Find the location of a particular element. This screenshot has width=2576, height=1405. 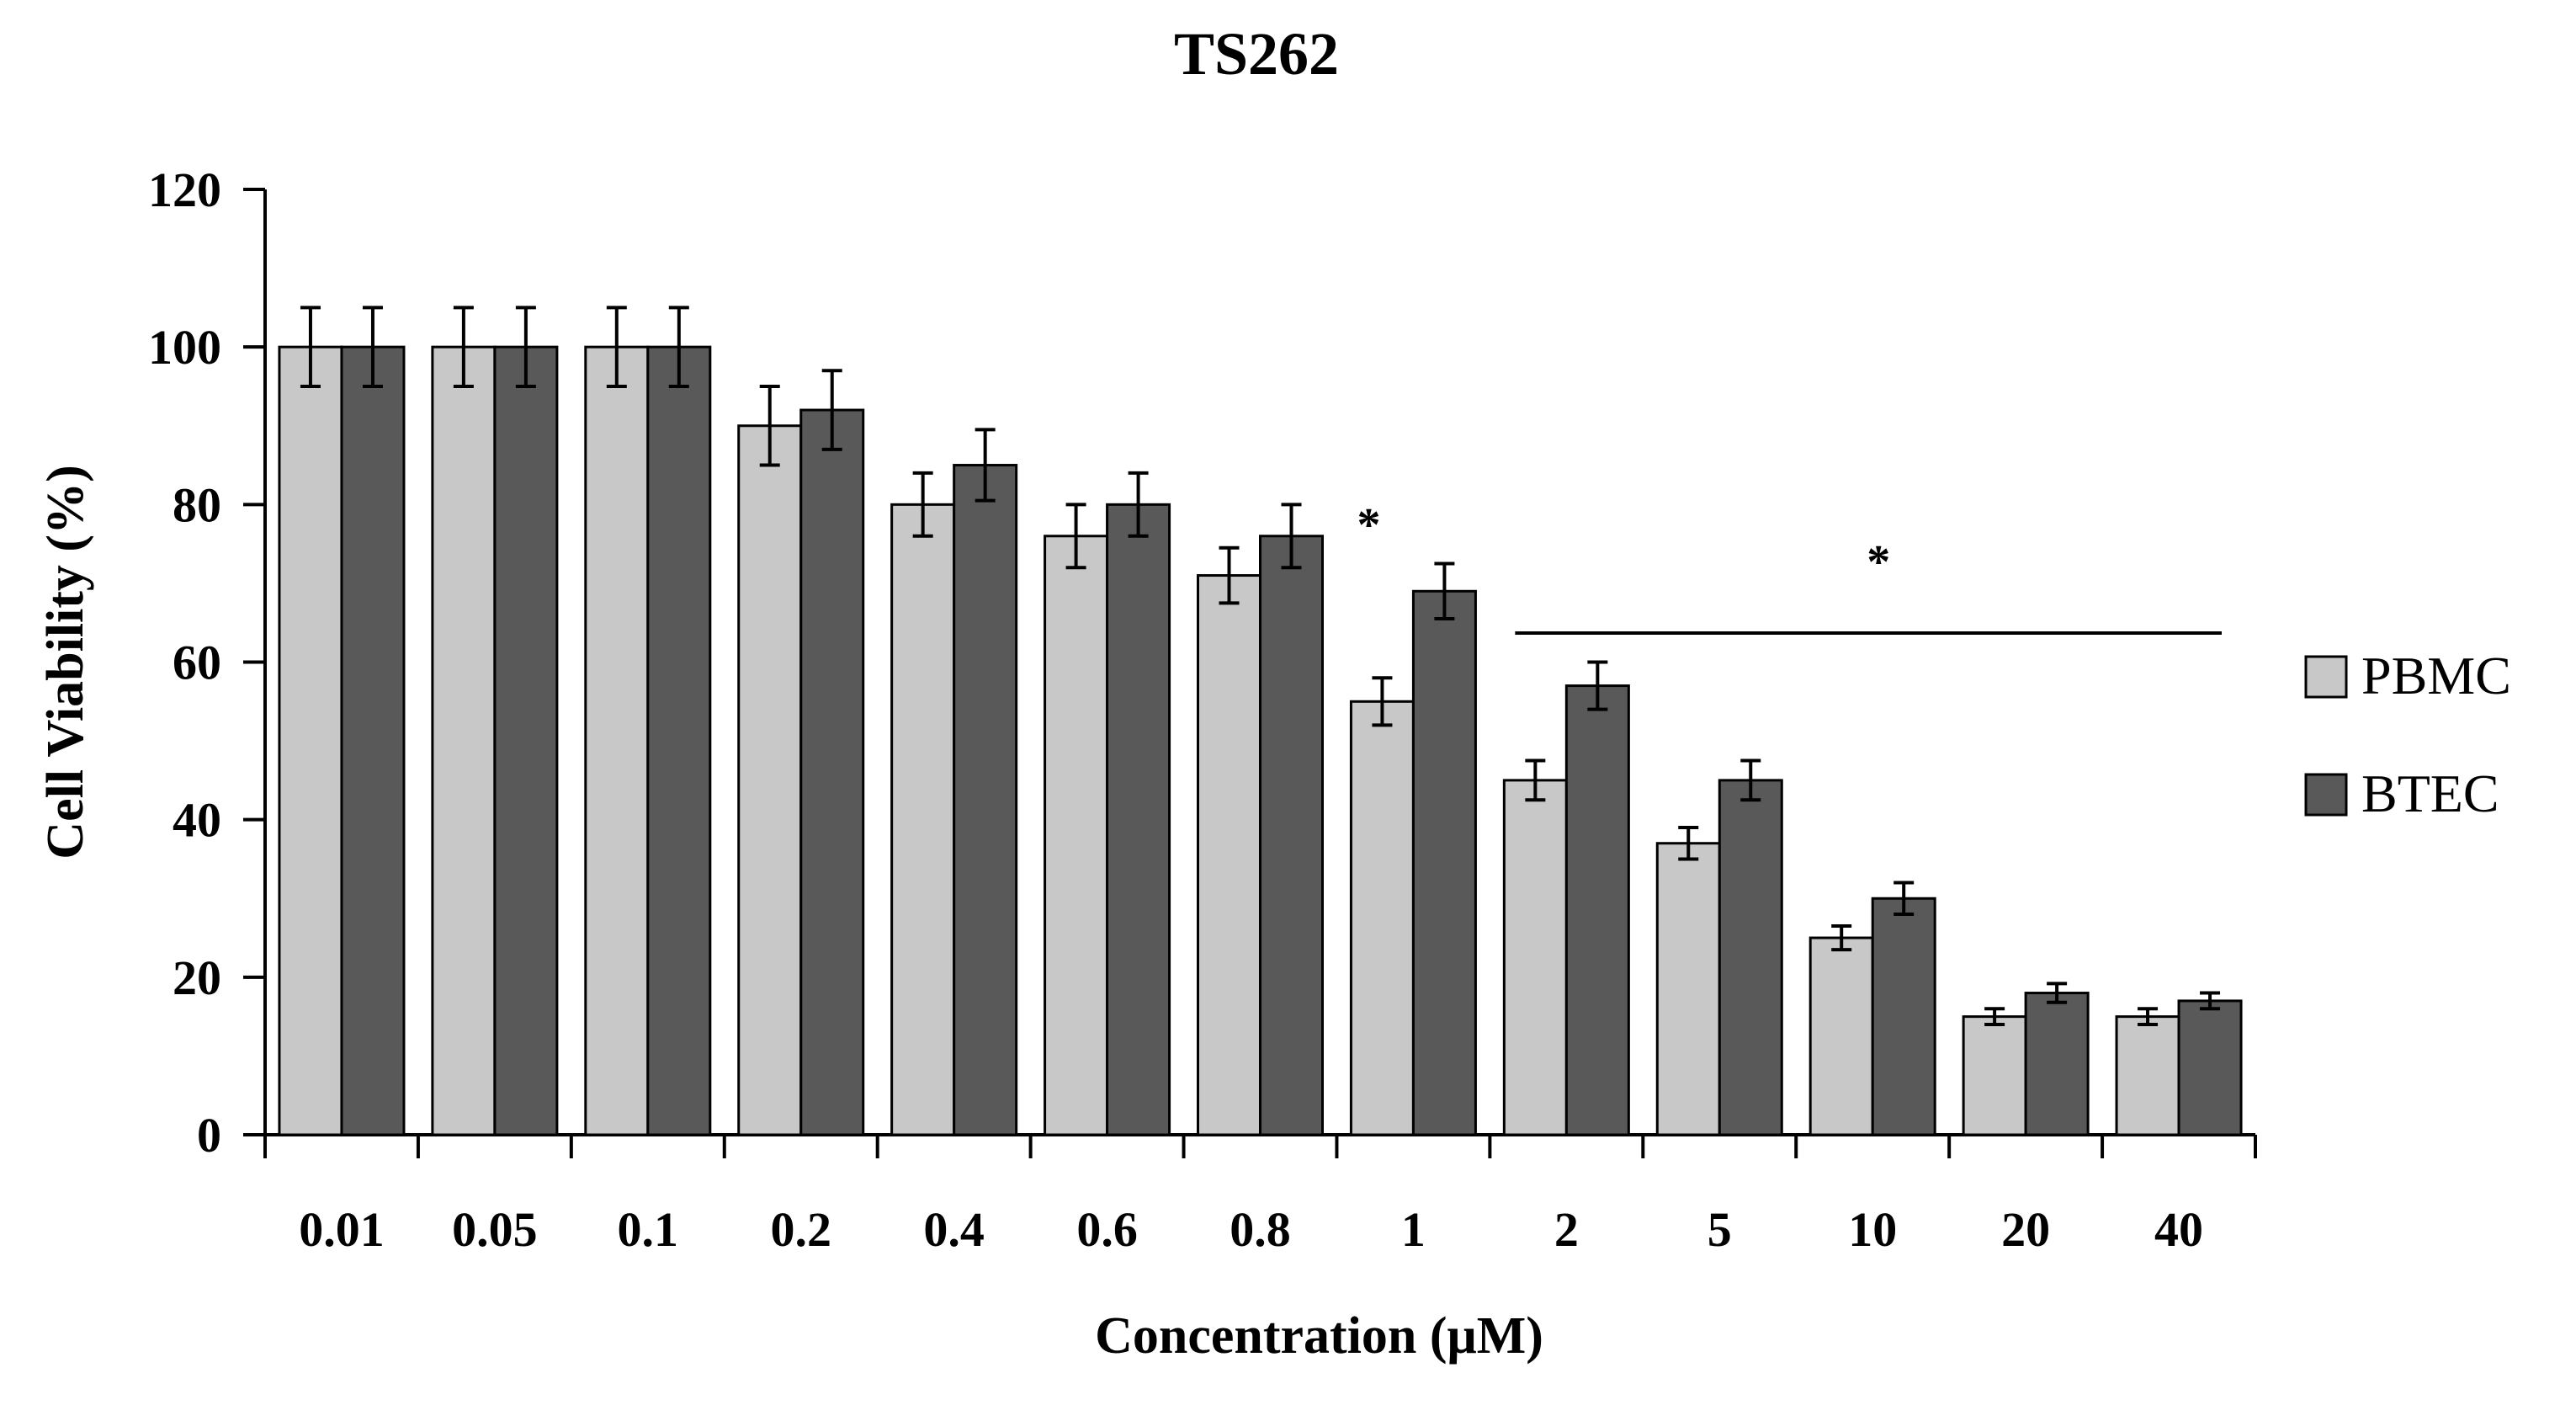

x-tick-label: 0.8 is located at coordinates (1260, 1229).